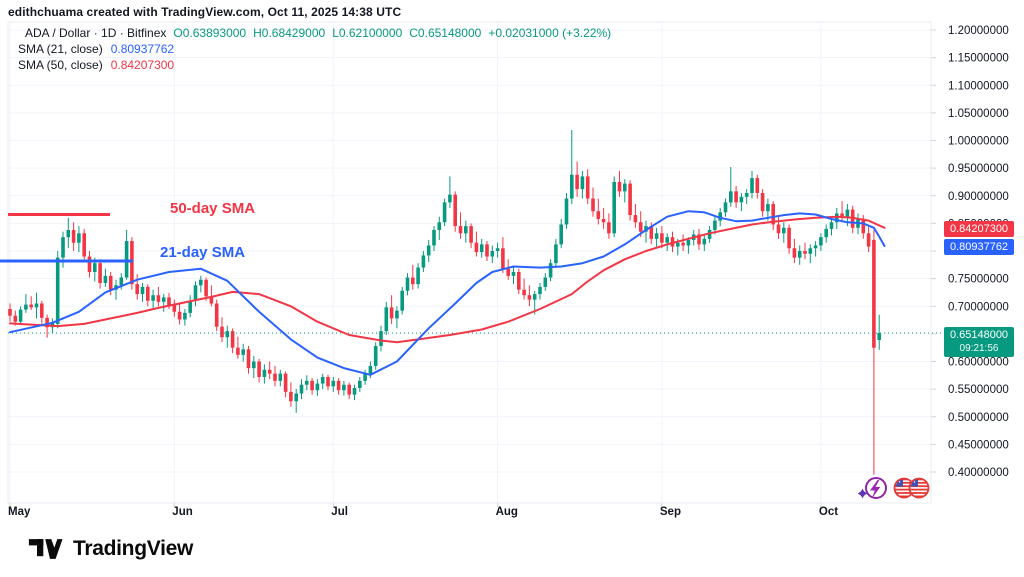 Image resolution: width=1024 pixels, height=577 pixels. What do you see at coordinates (872, 488) in the screenshot?
I see `lightning-event-icon` at bounding box center [872, 488].